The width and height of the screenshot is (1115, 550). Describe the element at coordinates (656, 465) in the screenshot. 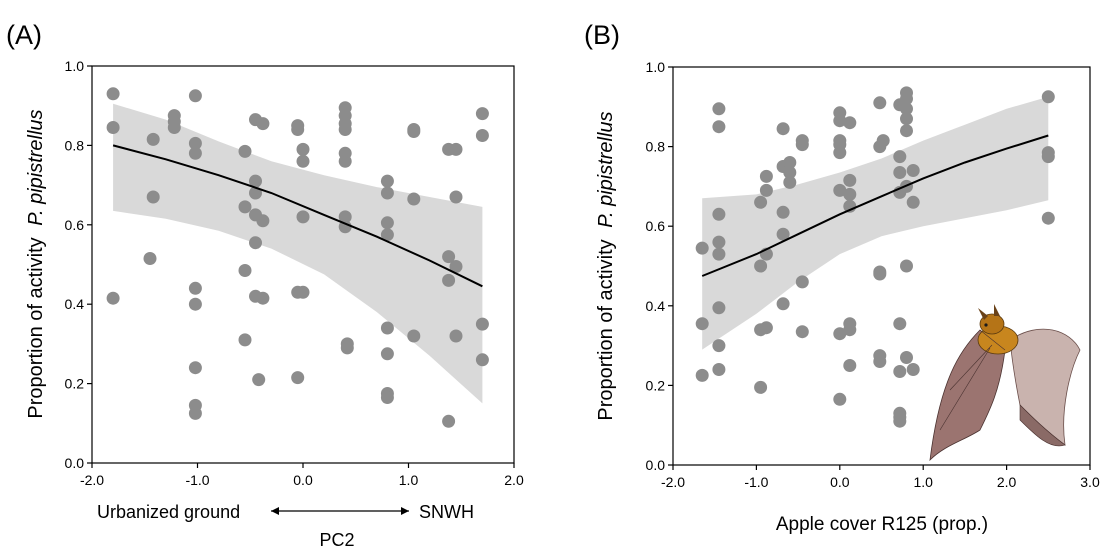

I see `panel-b-y-tick-label: 0.0` at that location.